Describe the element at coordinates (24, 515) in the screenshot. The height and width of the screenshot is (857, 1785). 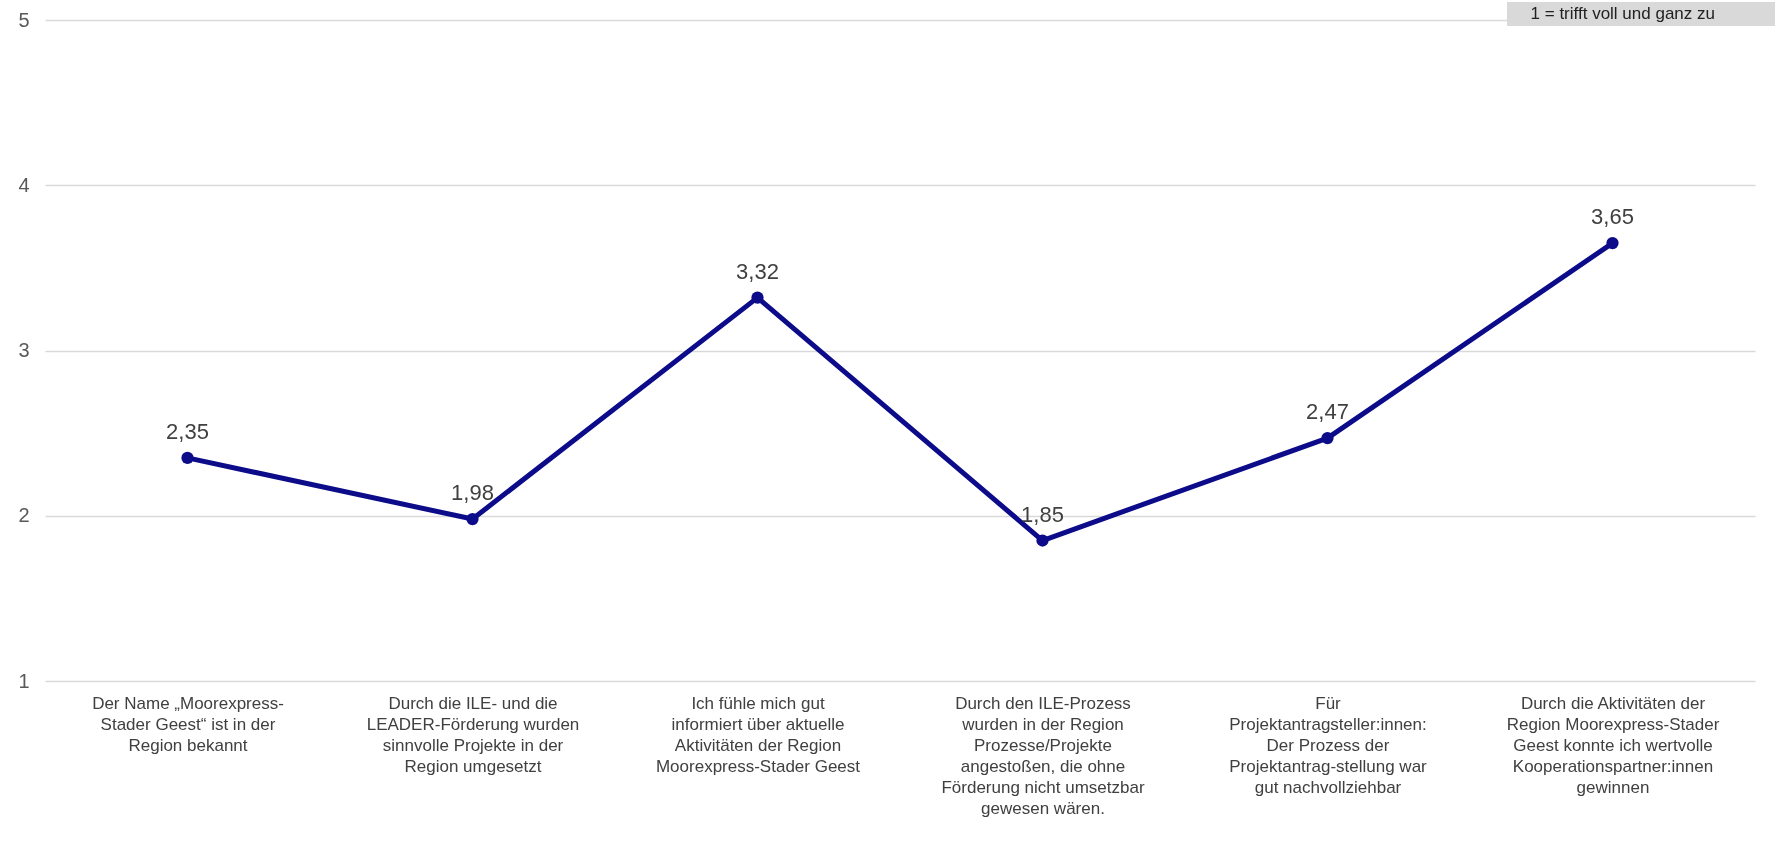
I see `y-tick-label: 2` at that location.